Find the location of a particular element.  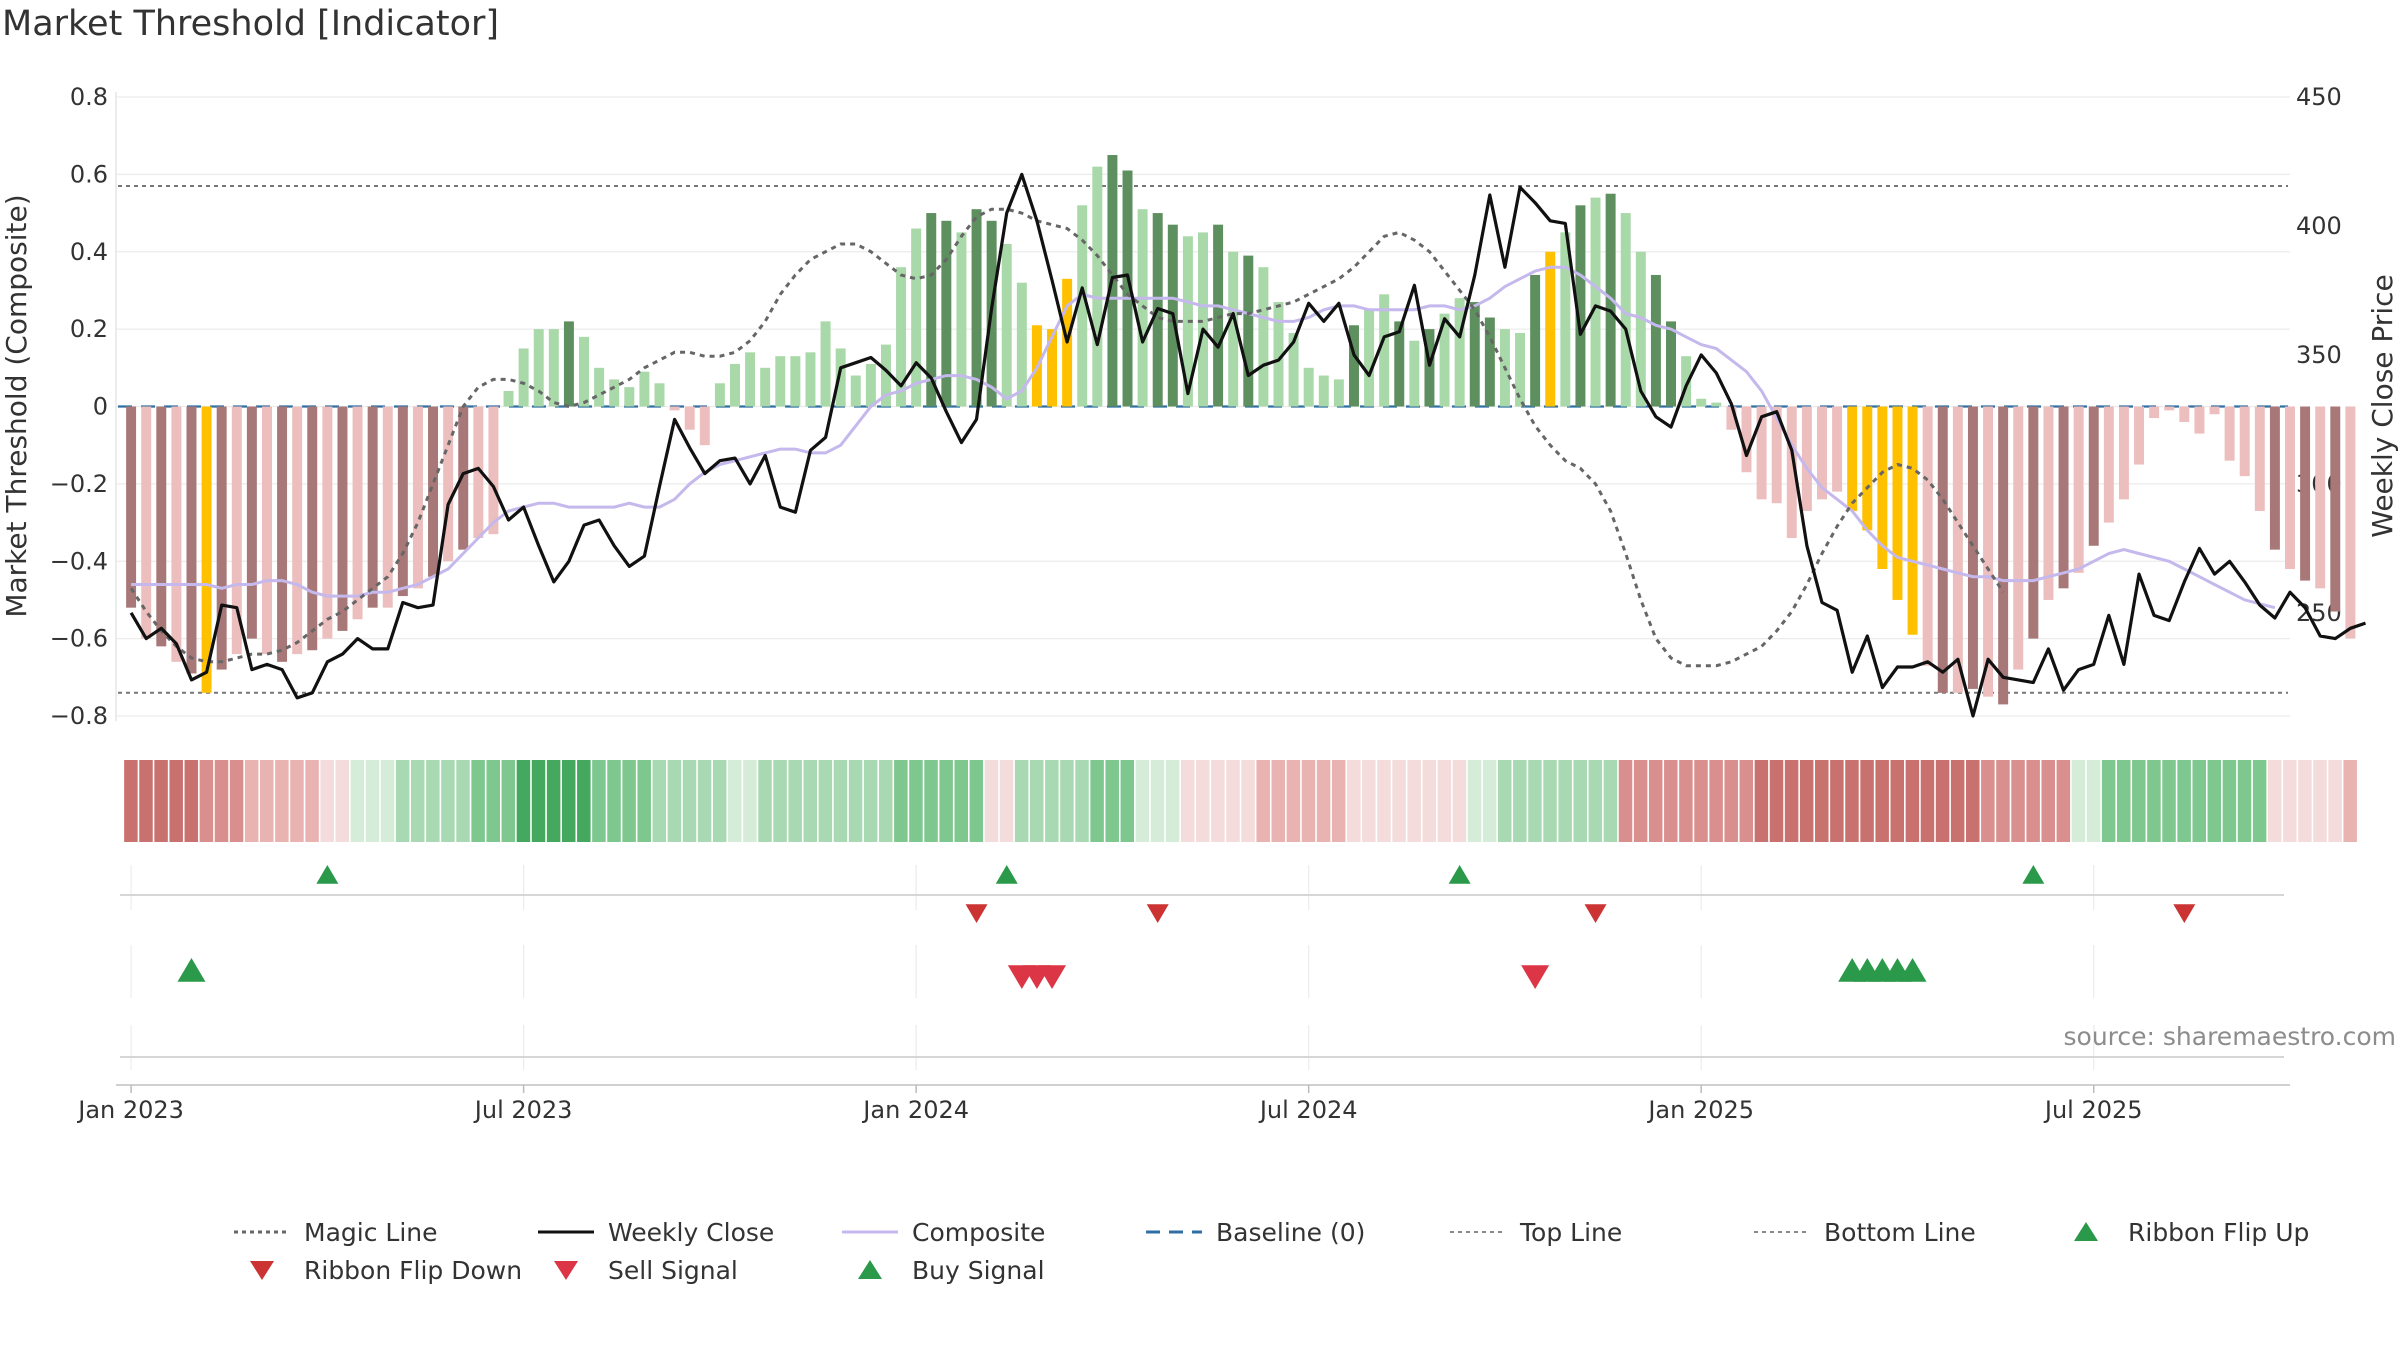

y-tick-label: 0.2 is located at coordinates (89, 329).